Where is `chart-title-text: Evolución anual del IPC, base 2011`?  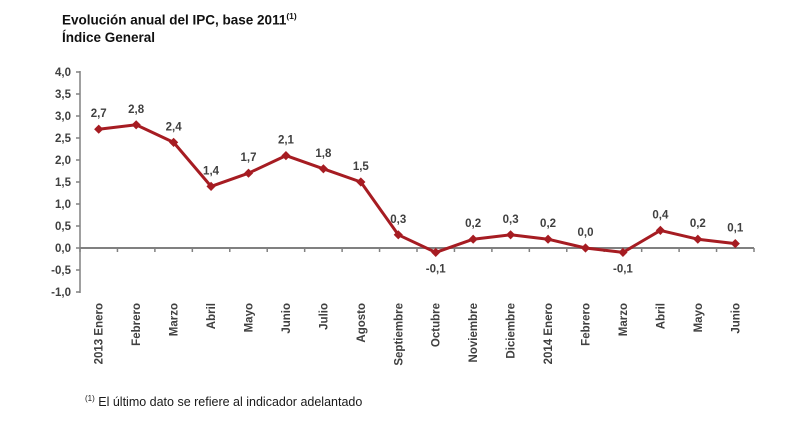
chart-title-text: Evolución anual del IPC, base 2011 is located at coordinates (174, 20).